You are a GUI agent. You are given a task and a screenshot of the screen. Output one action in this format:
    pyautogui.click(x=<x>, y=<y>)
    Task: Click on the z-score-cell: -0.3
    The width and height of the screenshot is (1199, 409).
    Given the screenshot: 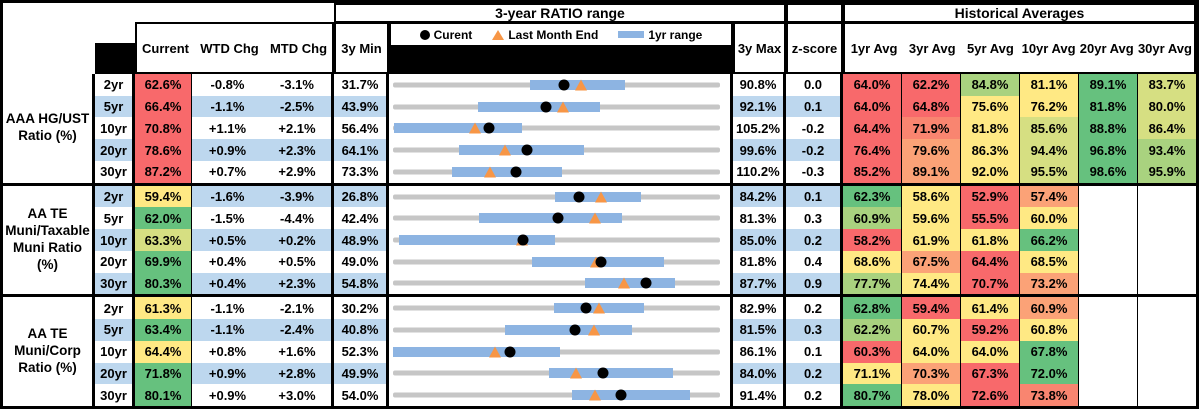 What is the action you would take?
    pyautogui.click(x=814, y=171)
    